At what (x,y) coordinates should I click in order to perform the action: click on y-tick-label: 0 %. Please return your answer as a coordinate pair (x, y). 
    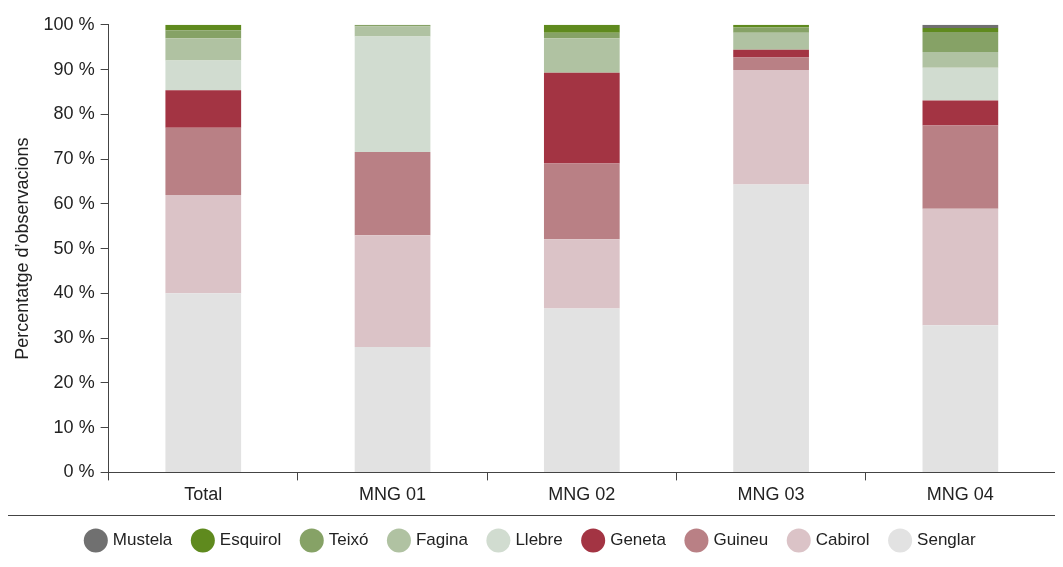
    Looking at the image, I should click on (79, 471).